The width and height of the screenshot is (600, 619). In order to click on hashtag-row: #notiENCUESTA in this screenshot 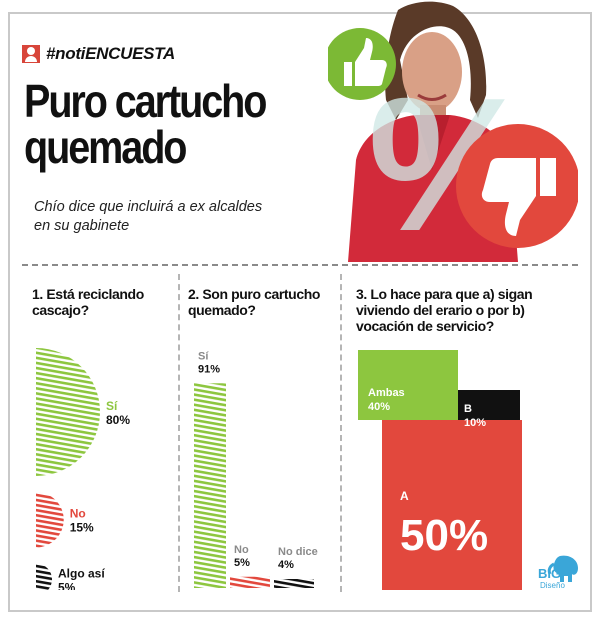, I will do `click(98, 54)`.